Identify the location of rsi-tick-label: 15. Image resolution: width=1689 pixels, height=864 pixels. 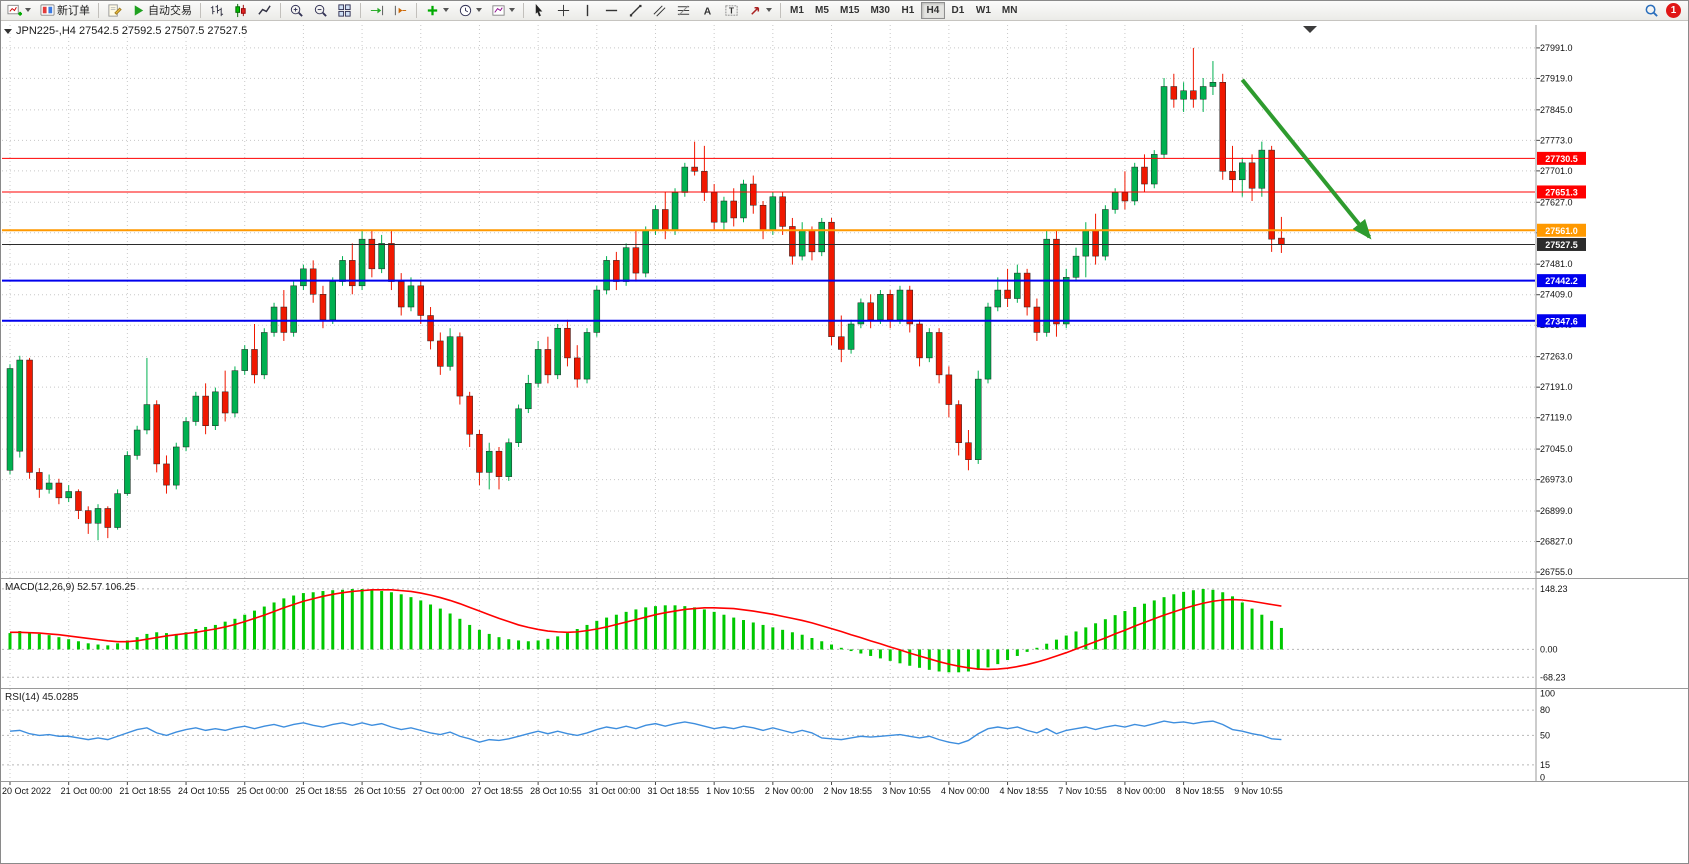
(1545, 765).